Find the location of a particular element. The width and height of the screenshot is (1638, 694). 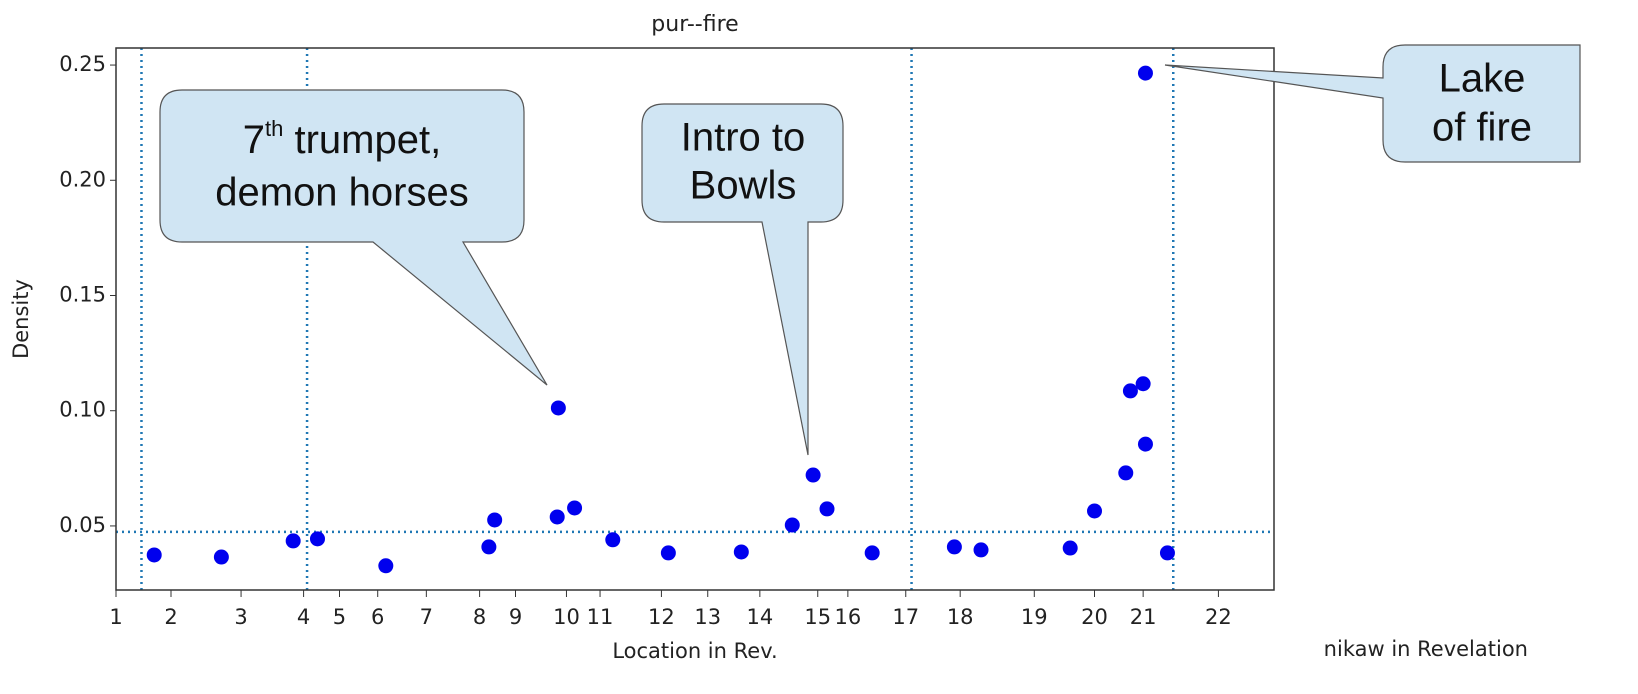

x-tick-label: 12 is located at coordinates (661, 617).